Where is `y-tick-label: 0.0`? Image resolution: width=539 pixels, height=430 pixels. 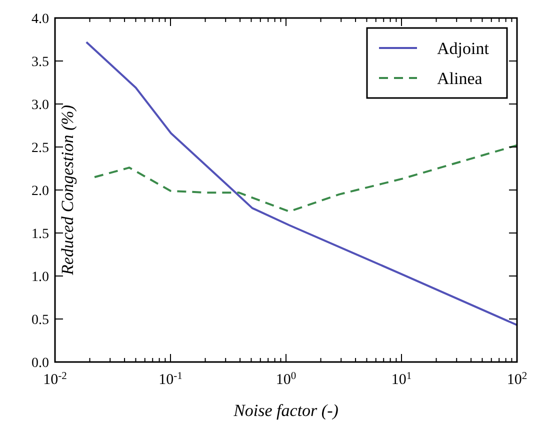
y-tick-label: 0.0 is located at coordinates (40, 363).